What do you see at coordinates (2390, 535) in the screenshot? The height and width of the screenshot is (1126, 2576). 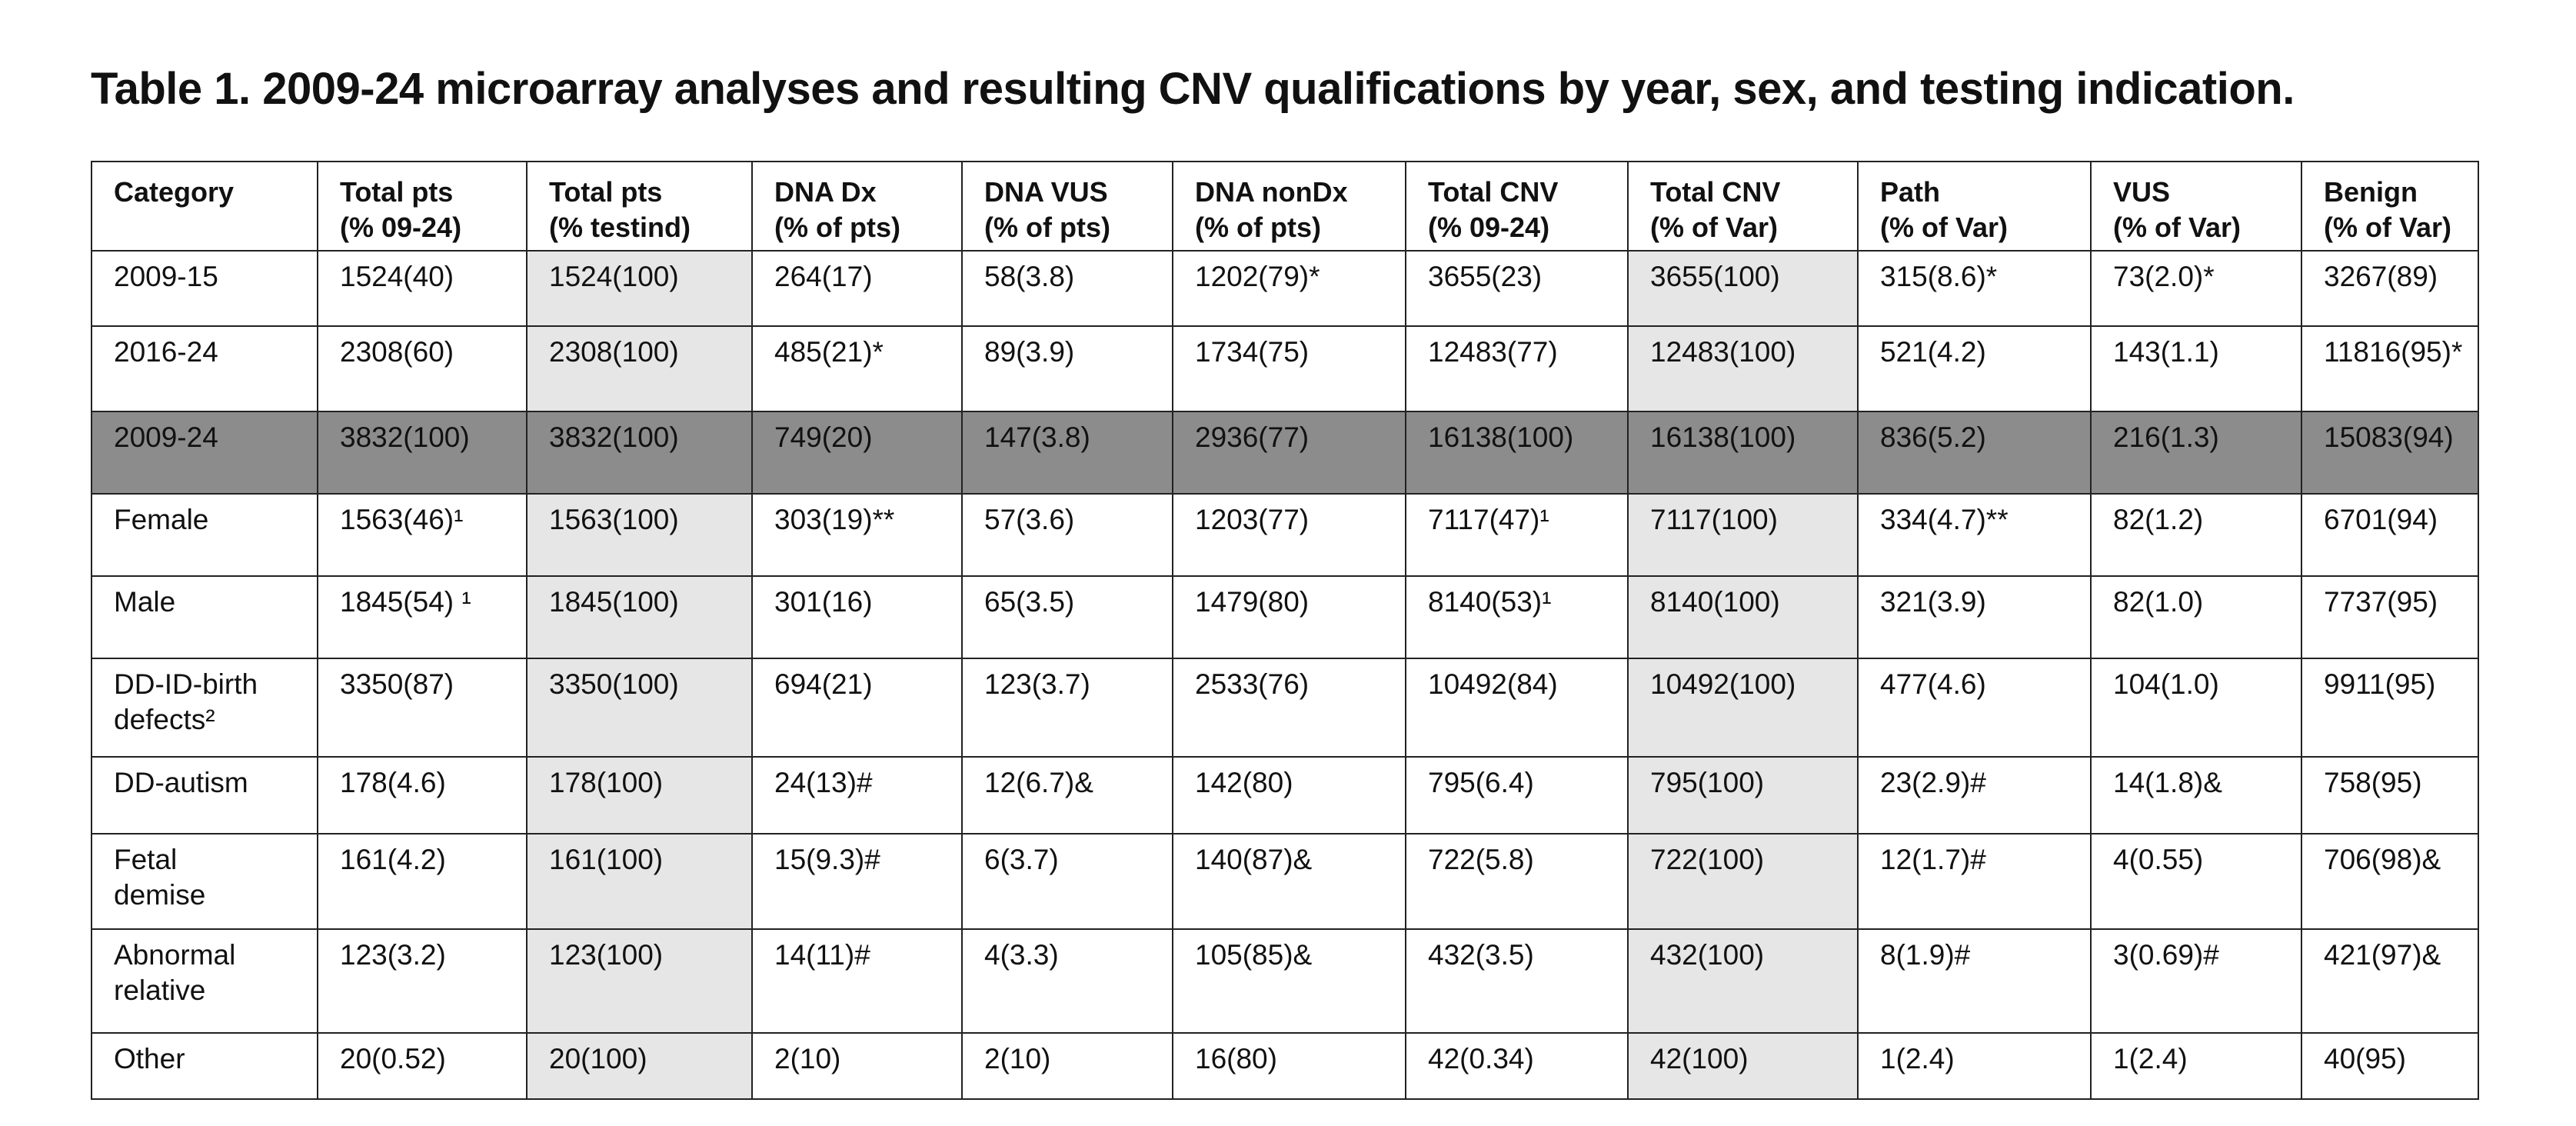 I see `table-cell: 6701(94)` at bounding box center [2390, 535].